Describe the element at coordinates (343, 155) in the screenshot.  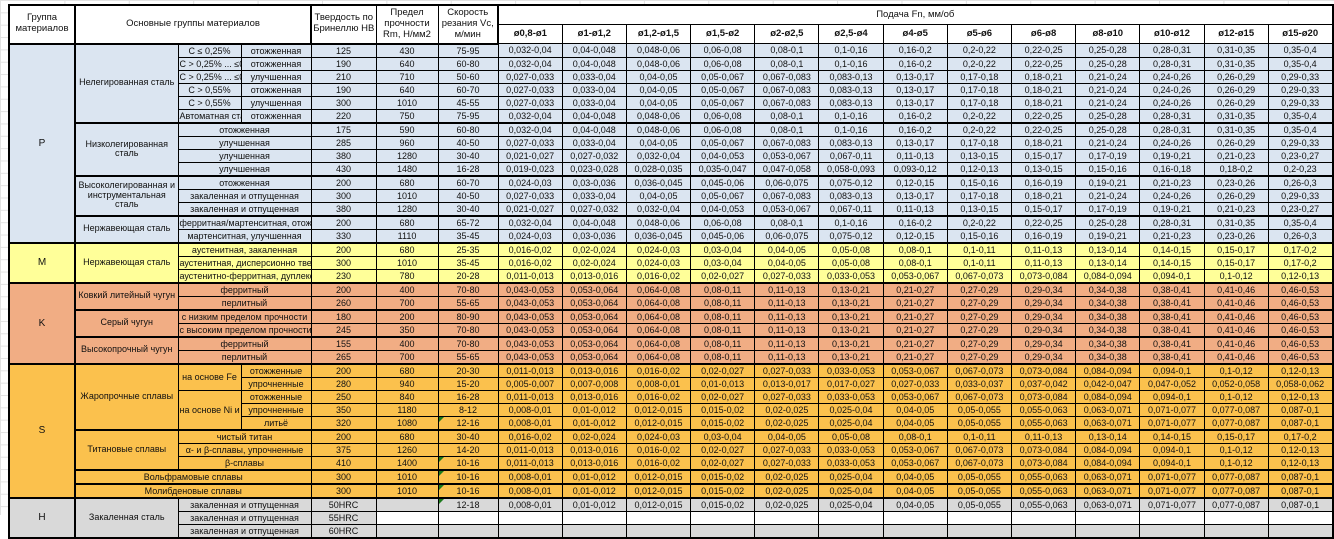
I see `hb-cell: 380` at that location.